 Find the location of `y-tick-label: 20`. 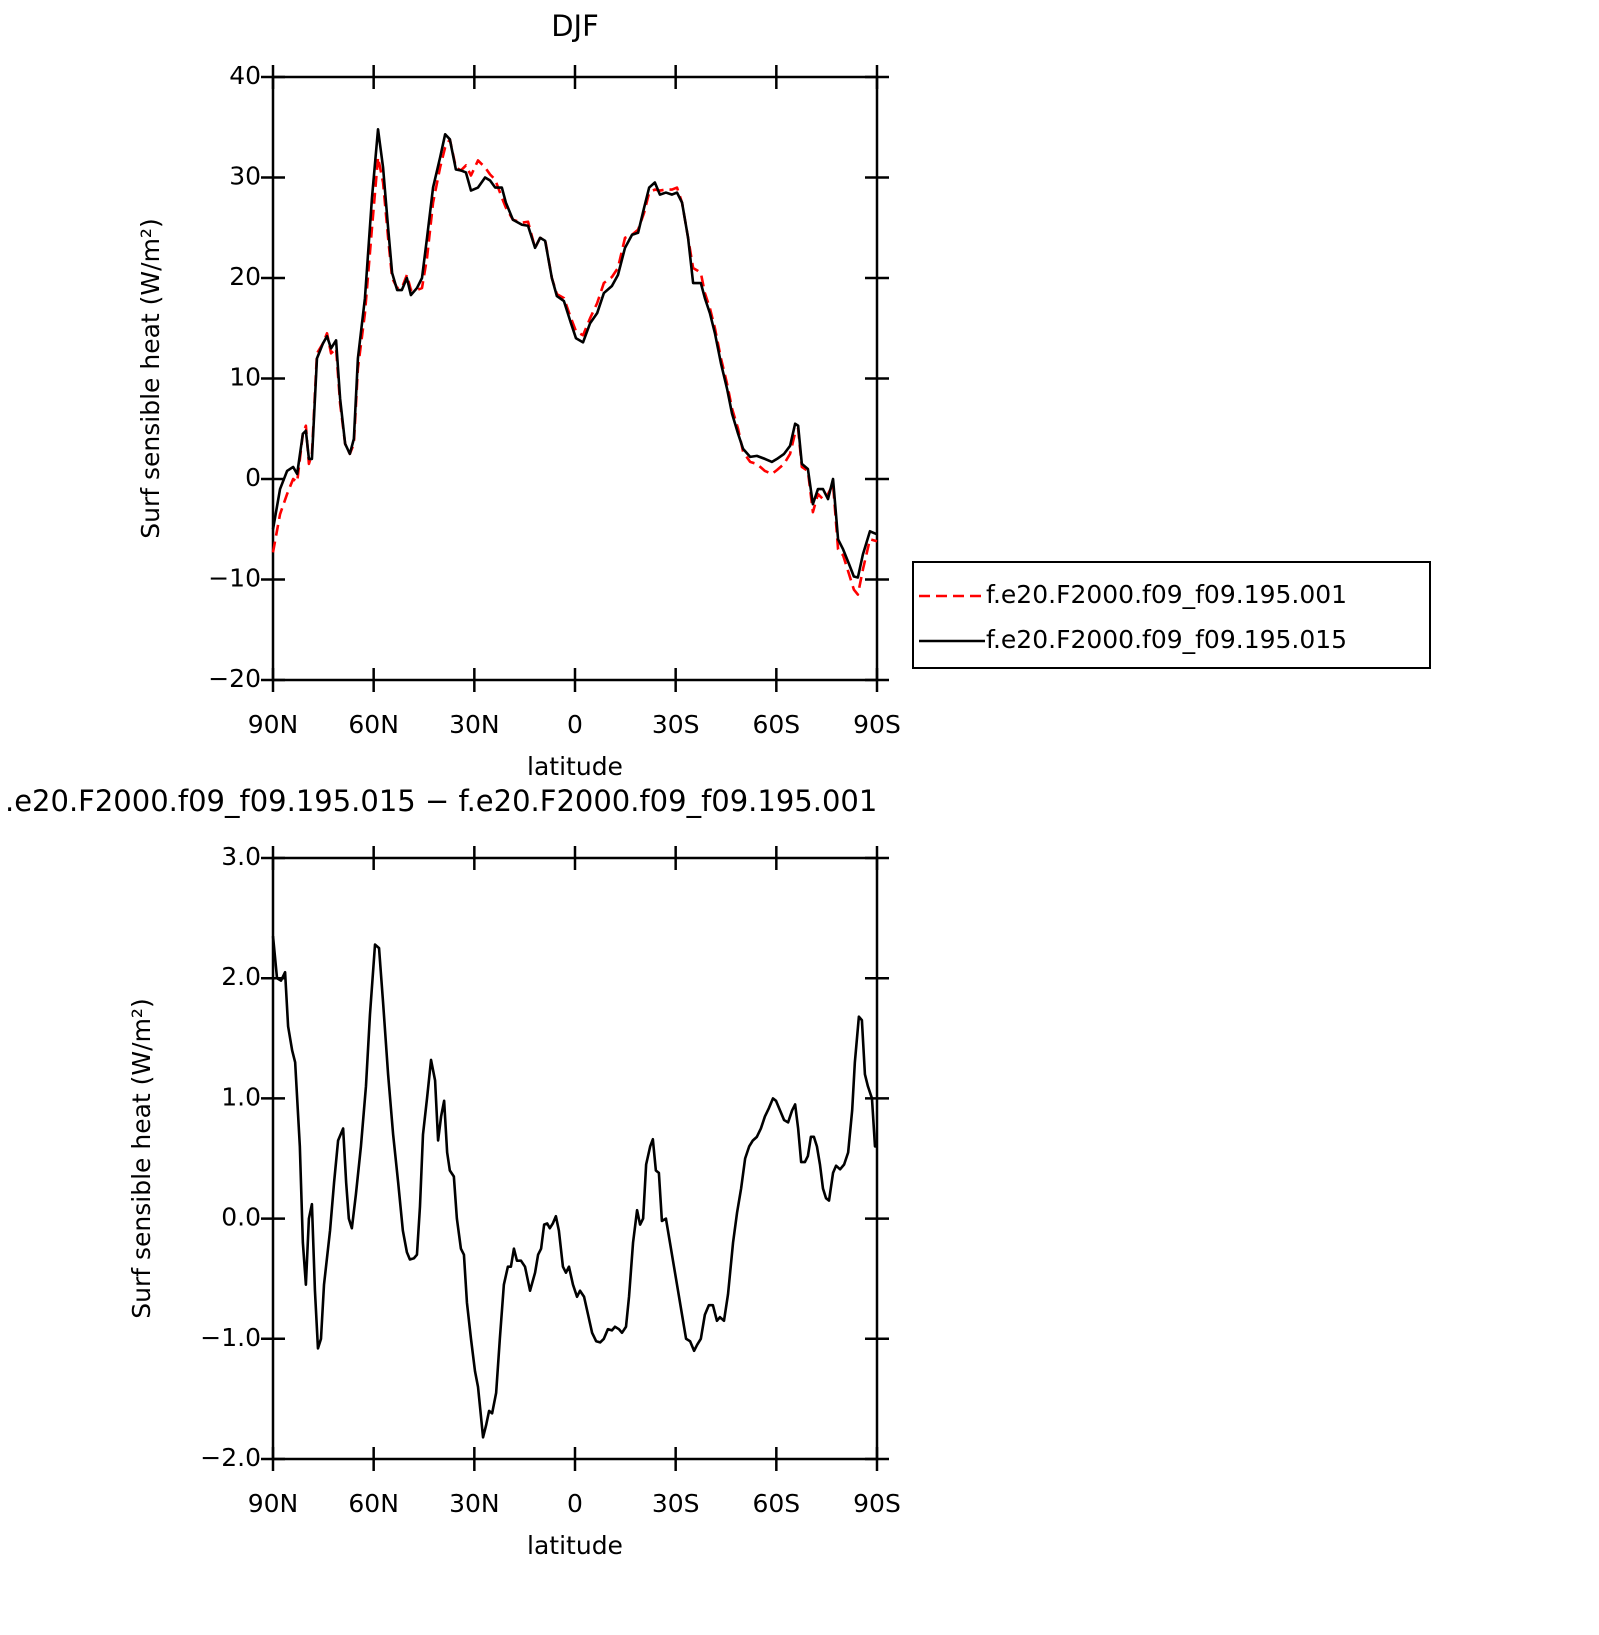

y-tick-label: 20 is located at coordinates (245, 276).